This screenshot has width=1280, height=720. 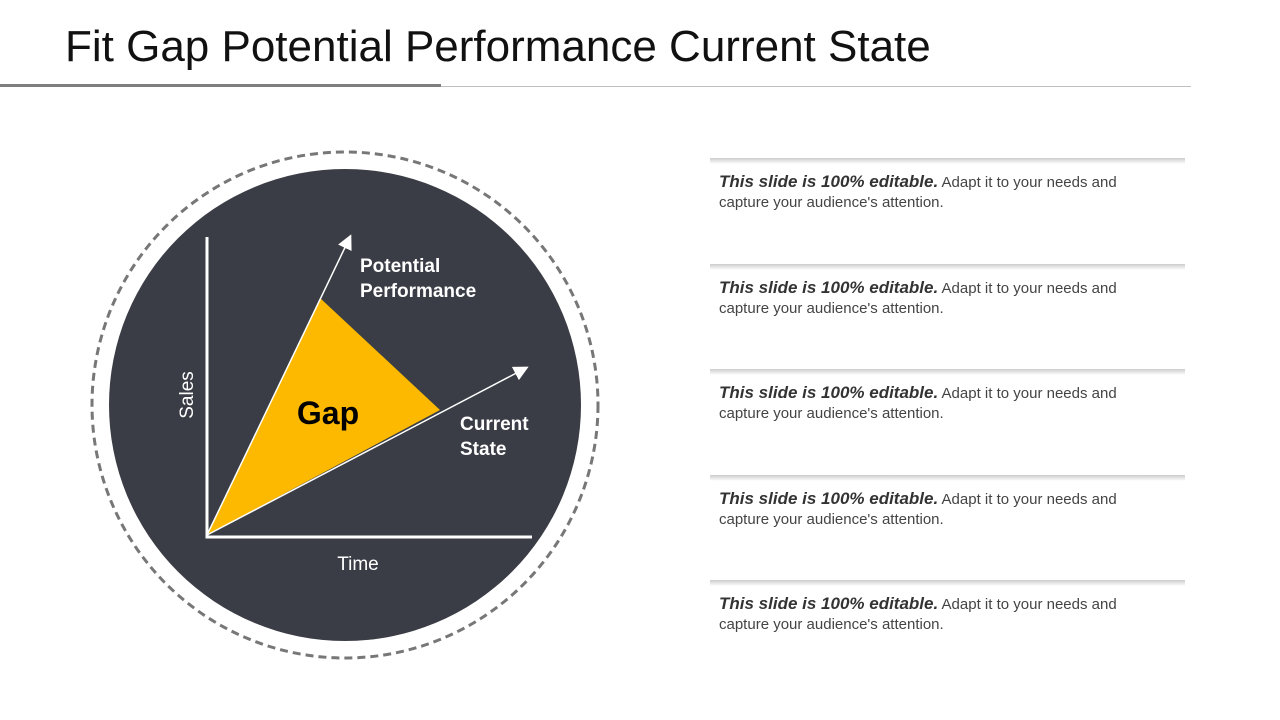 What do you see at coordinates (358, 564) in the screenshot?
I see `x-label: Time` at bounding box center [358, 564].